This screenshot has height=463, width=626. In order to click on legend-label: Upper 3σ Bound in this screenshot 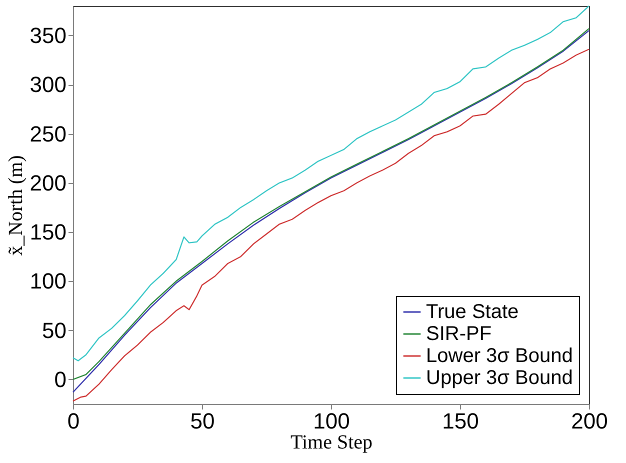, I will do `click(499, 378)`.